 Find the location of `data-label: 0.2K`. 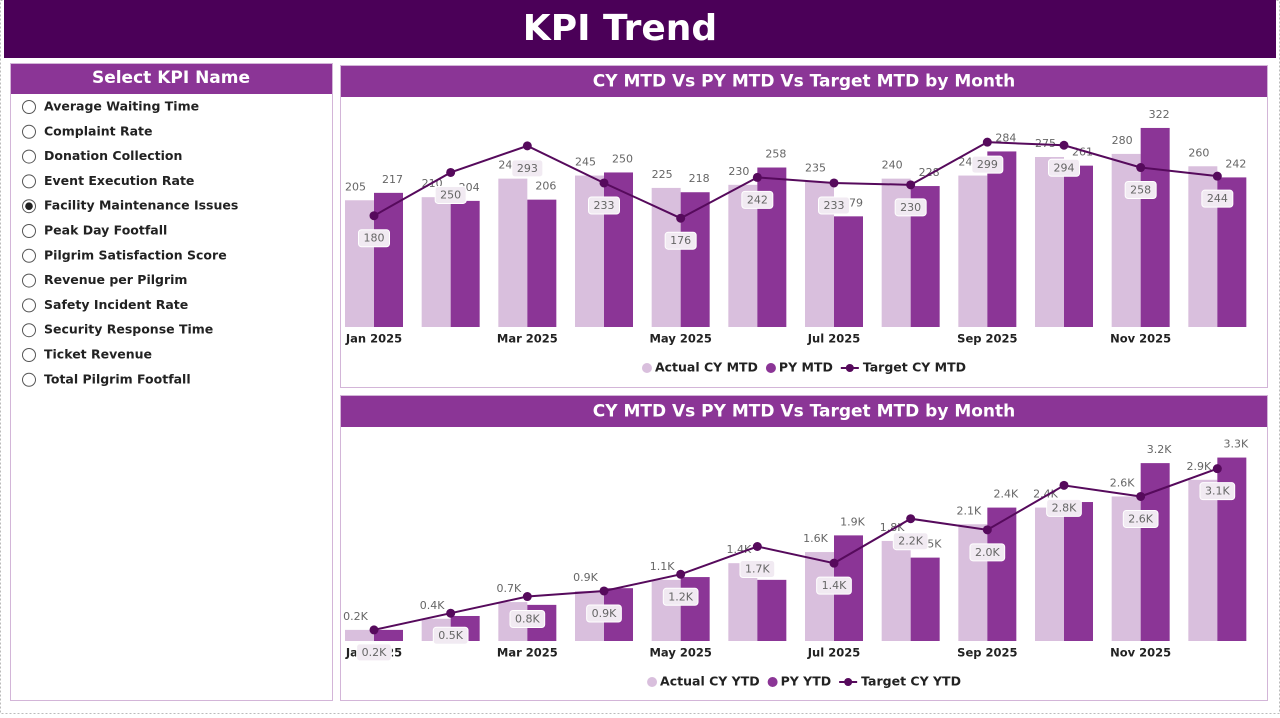

data-label: 0.2K is located at coordinates (355, 616).